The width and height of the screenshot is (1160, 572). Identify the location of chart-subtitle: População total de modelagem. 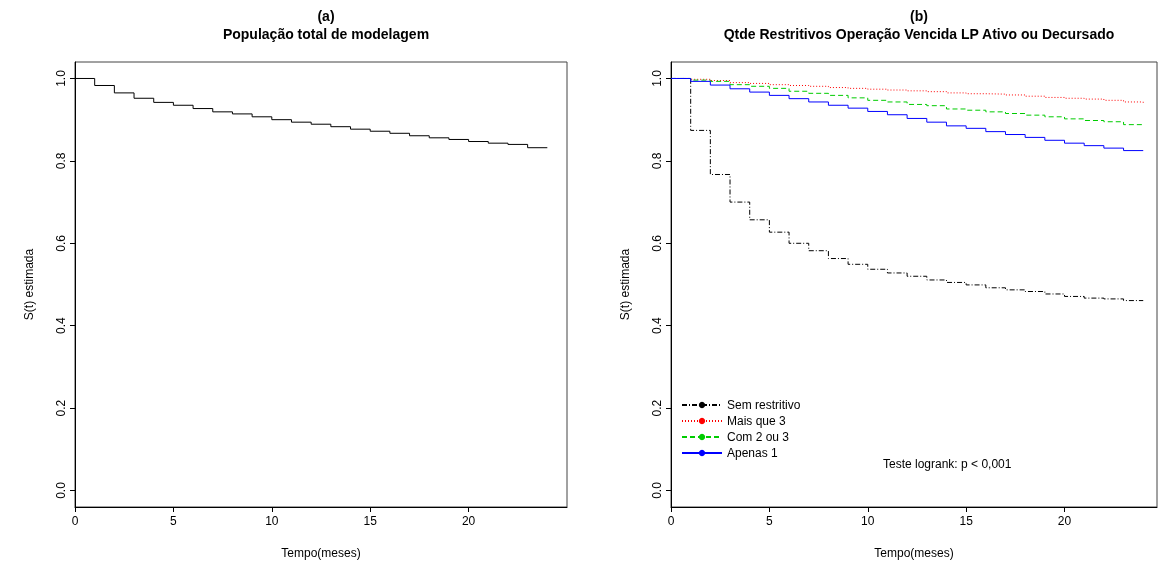
(326, 34).